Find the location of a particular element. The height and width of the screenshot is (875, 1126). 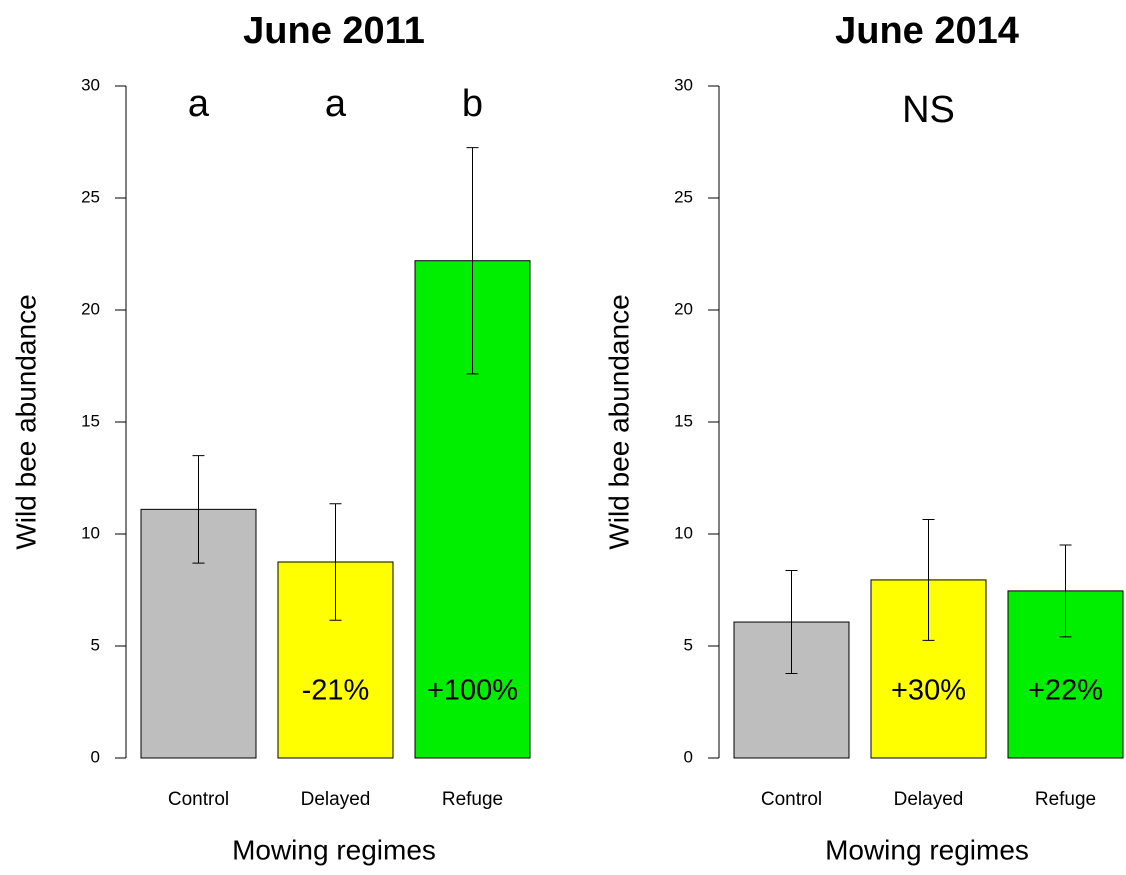

bar-label: +30% is located at coordinates (928, 691).